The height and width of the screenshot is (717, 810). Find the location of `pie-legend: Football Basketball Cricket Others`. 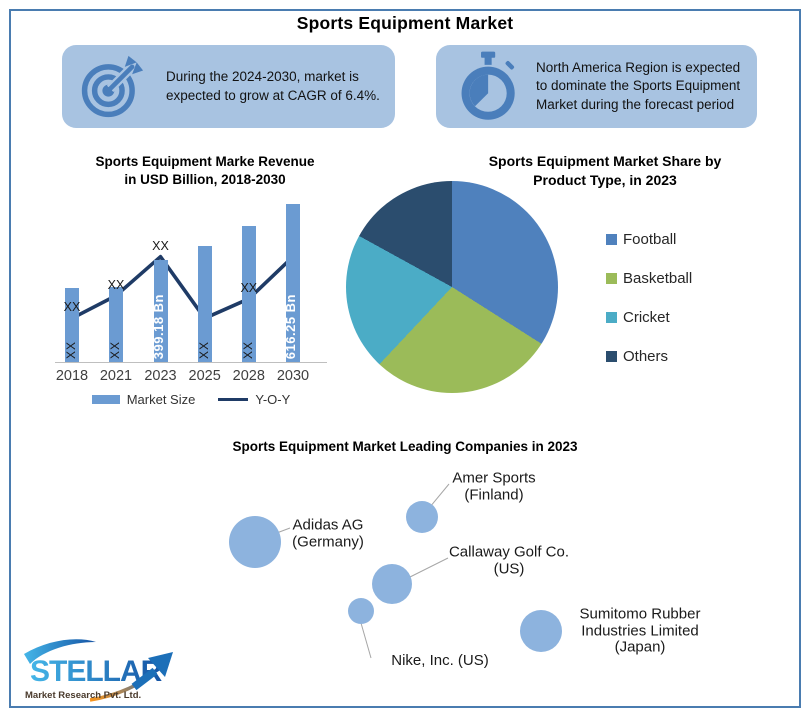

pie-legend: Football Basketball Cricket Others is located at coordinates (649, 307).